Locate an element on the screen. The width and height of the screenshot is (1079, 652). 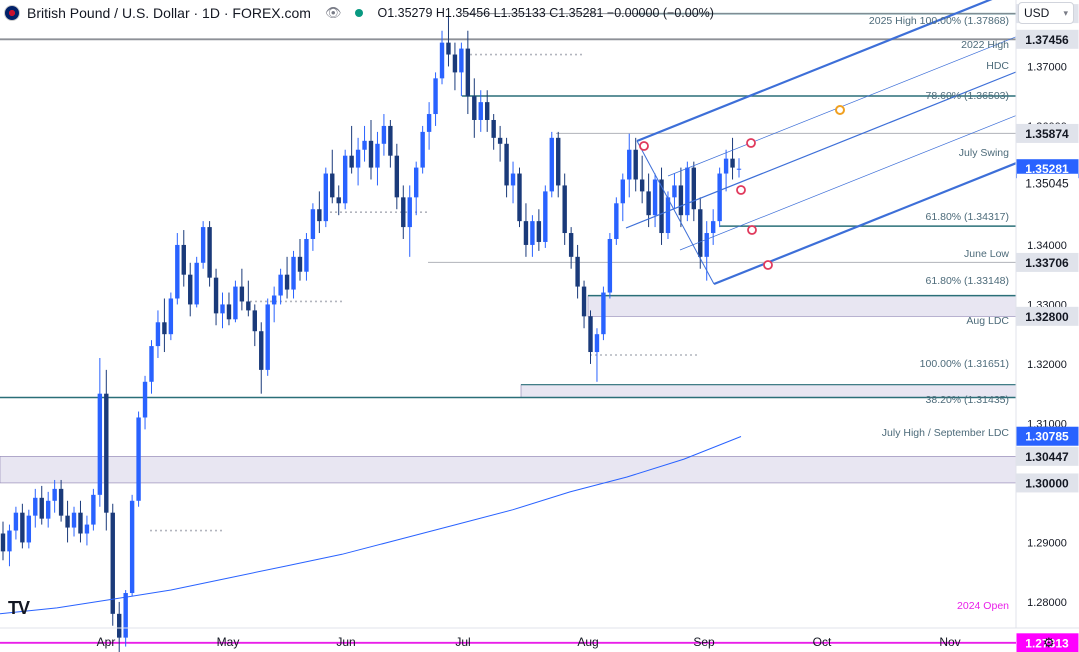
high-value: H1.35456 is located at coordinates (463, 13).